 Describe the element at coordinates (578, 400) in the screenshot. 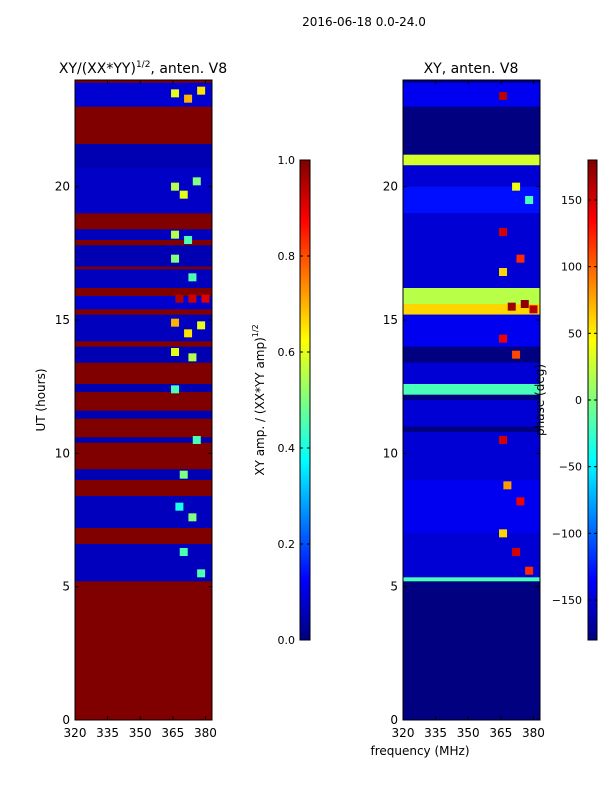

I see `p2-cbar-tick-label-3: 0` at that location.